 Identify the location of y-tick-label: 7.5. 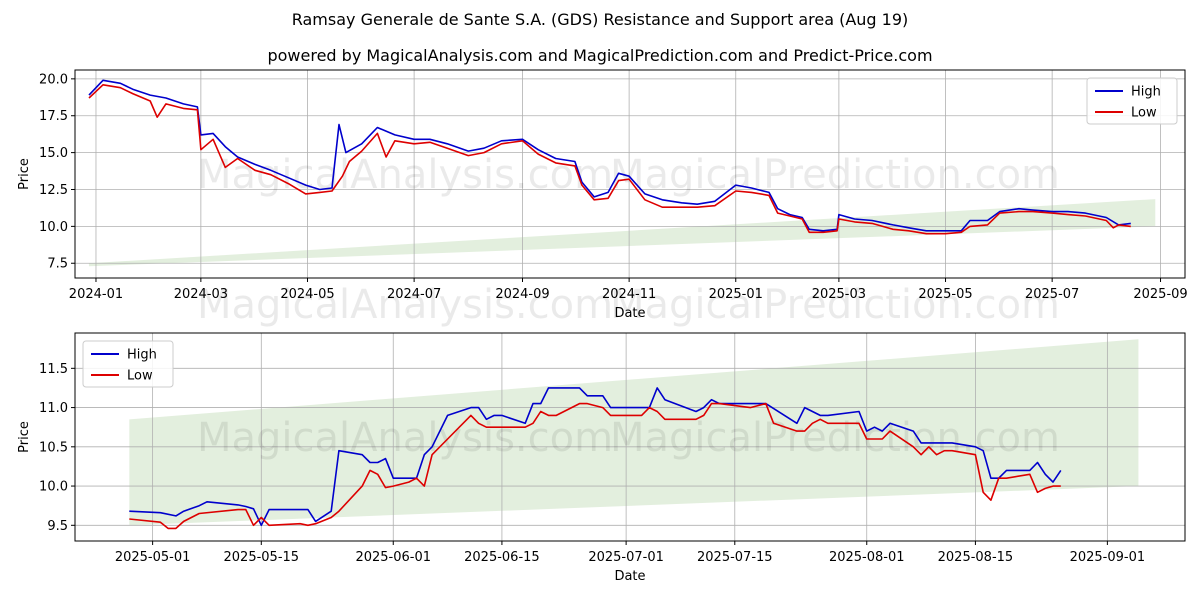
(57, 264).